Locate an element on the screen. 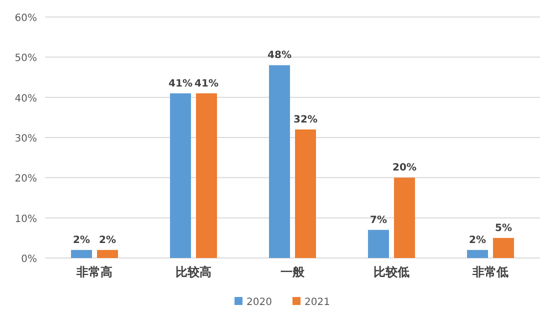  data-label: 32% is located at coordinates (306, 120).